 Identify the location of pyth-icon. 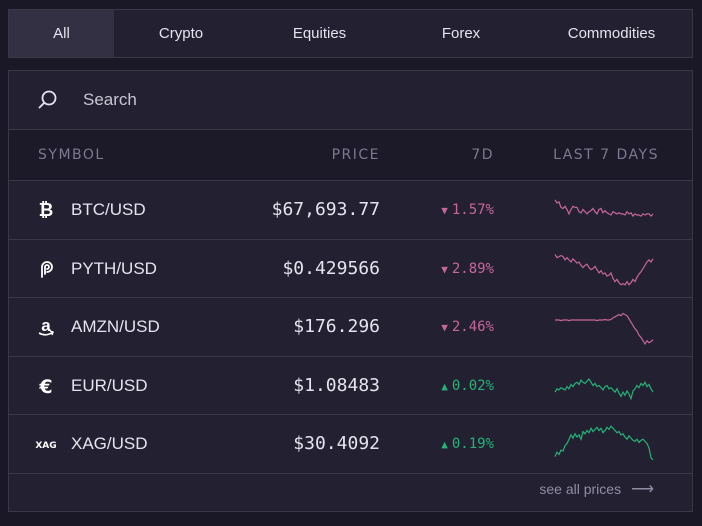
(46, 269).